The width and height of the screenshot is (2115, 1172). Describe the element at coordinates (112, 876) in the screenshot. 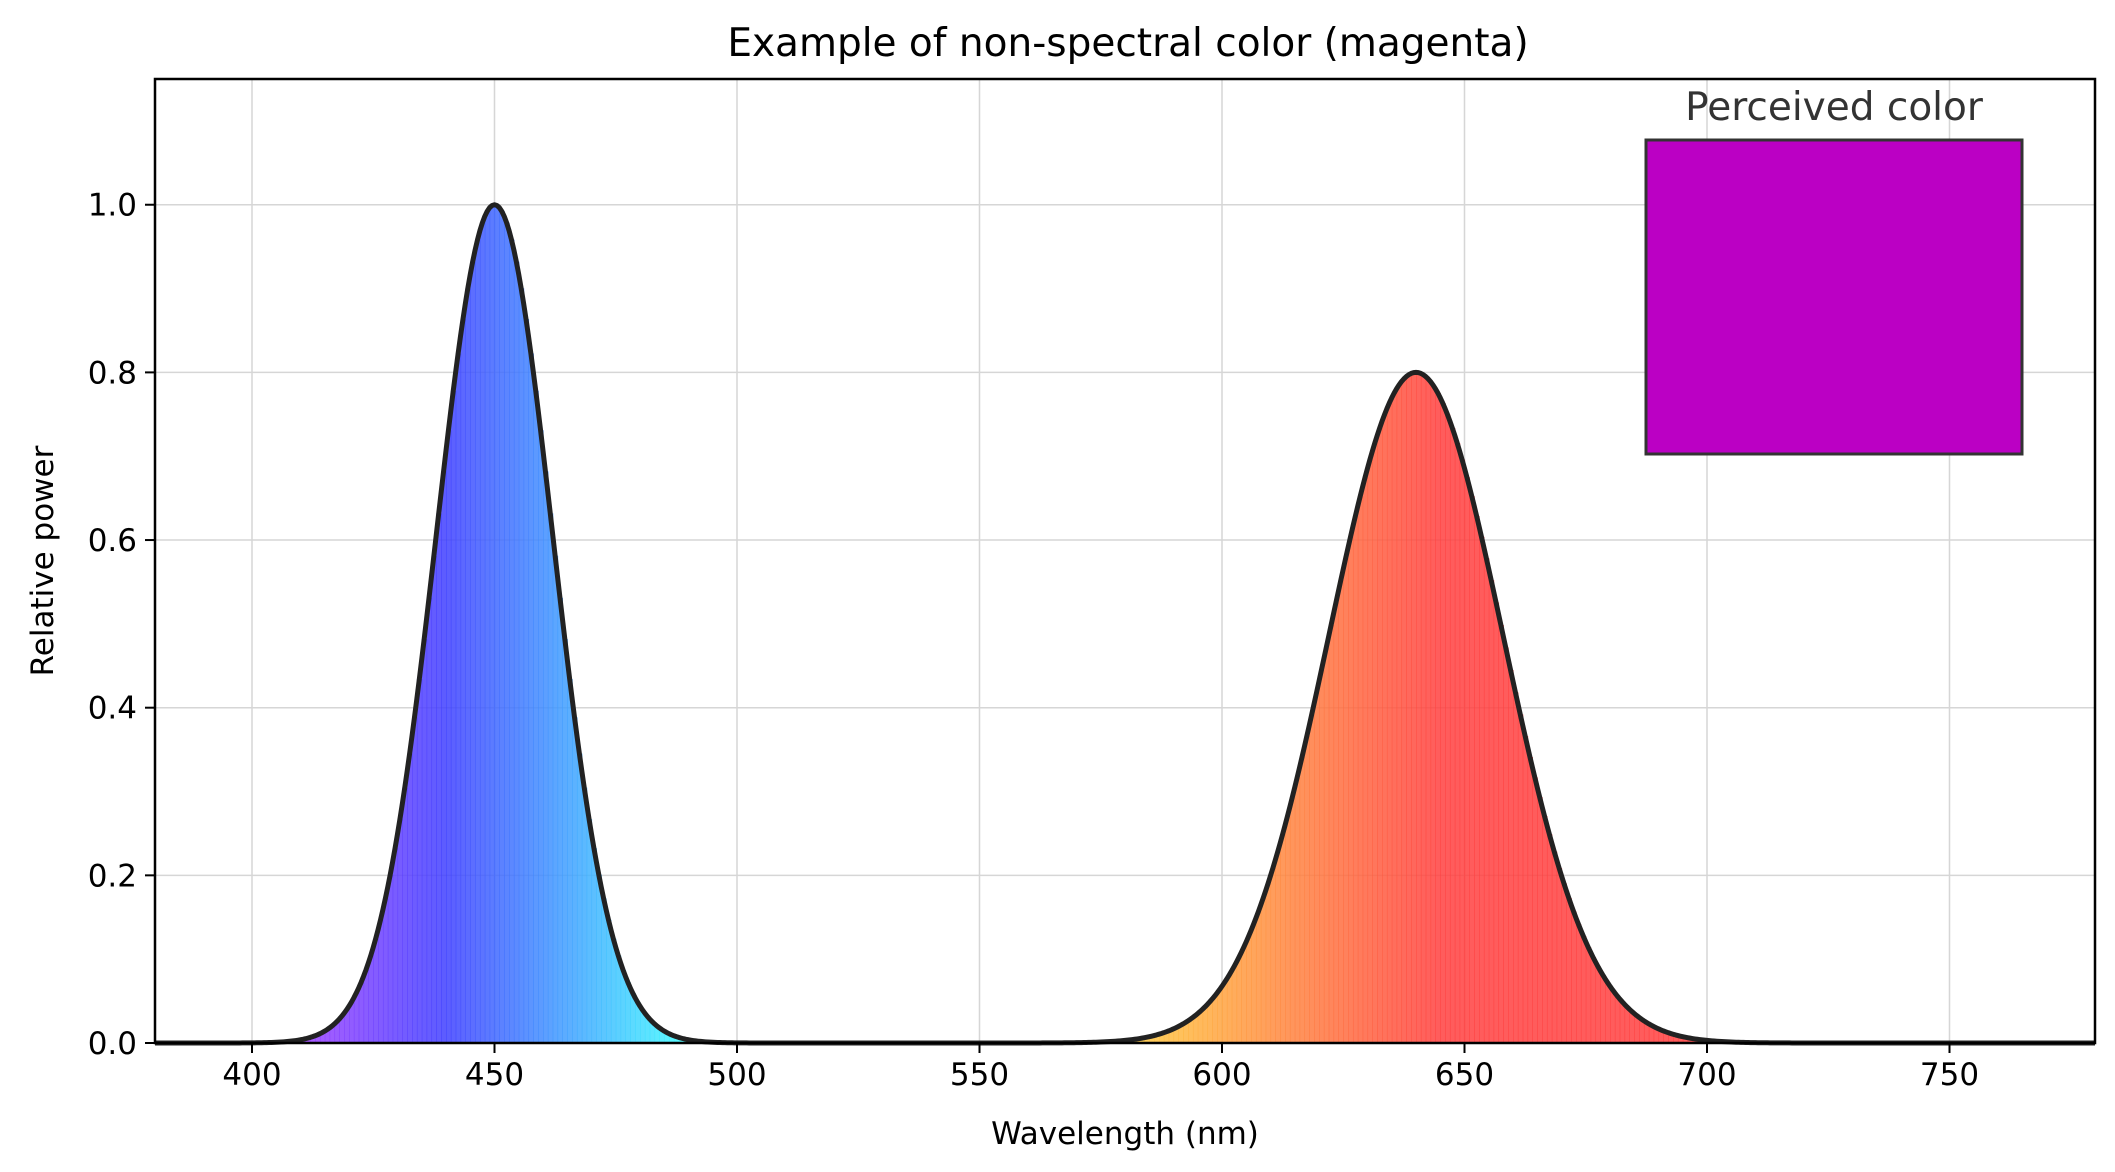

I see `y-tick-label: 0.2` at that location.